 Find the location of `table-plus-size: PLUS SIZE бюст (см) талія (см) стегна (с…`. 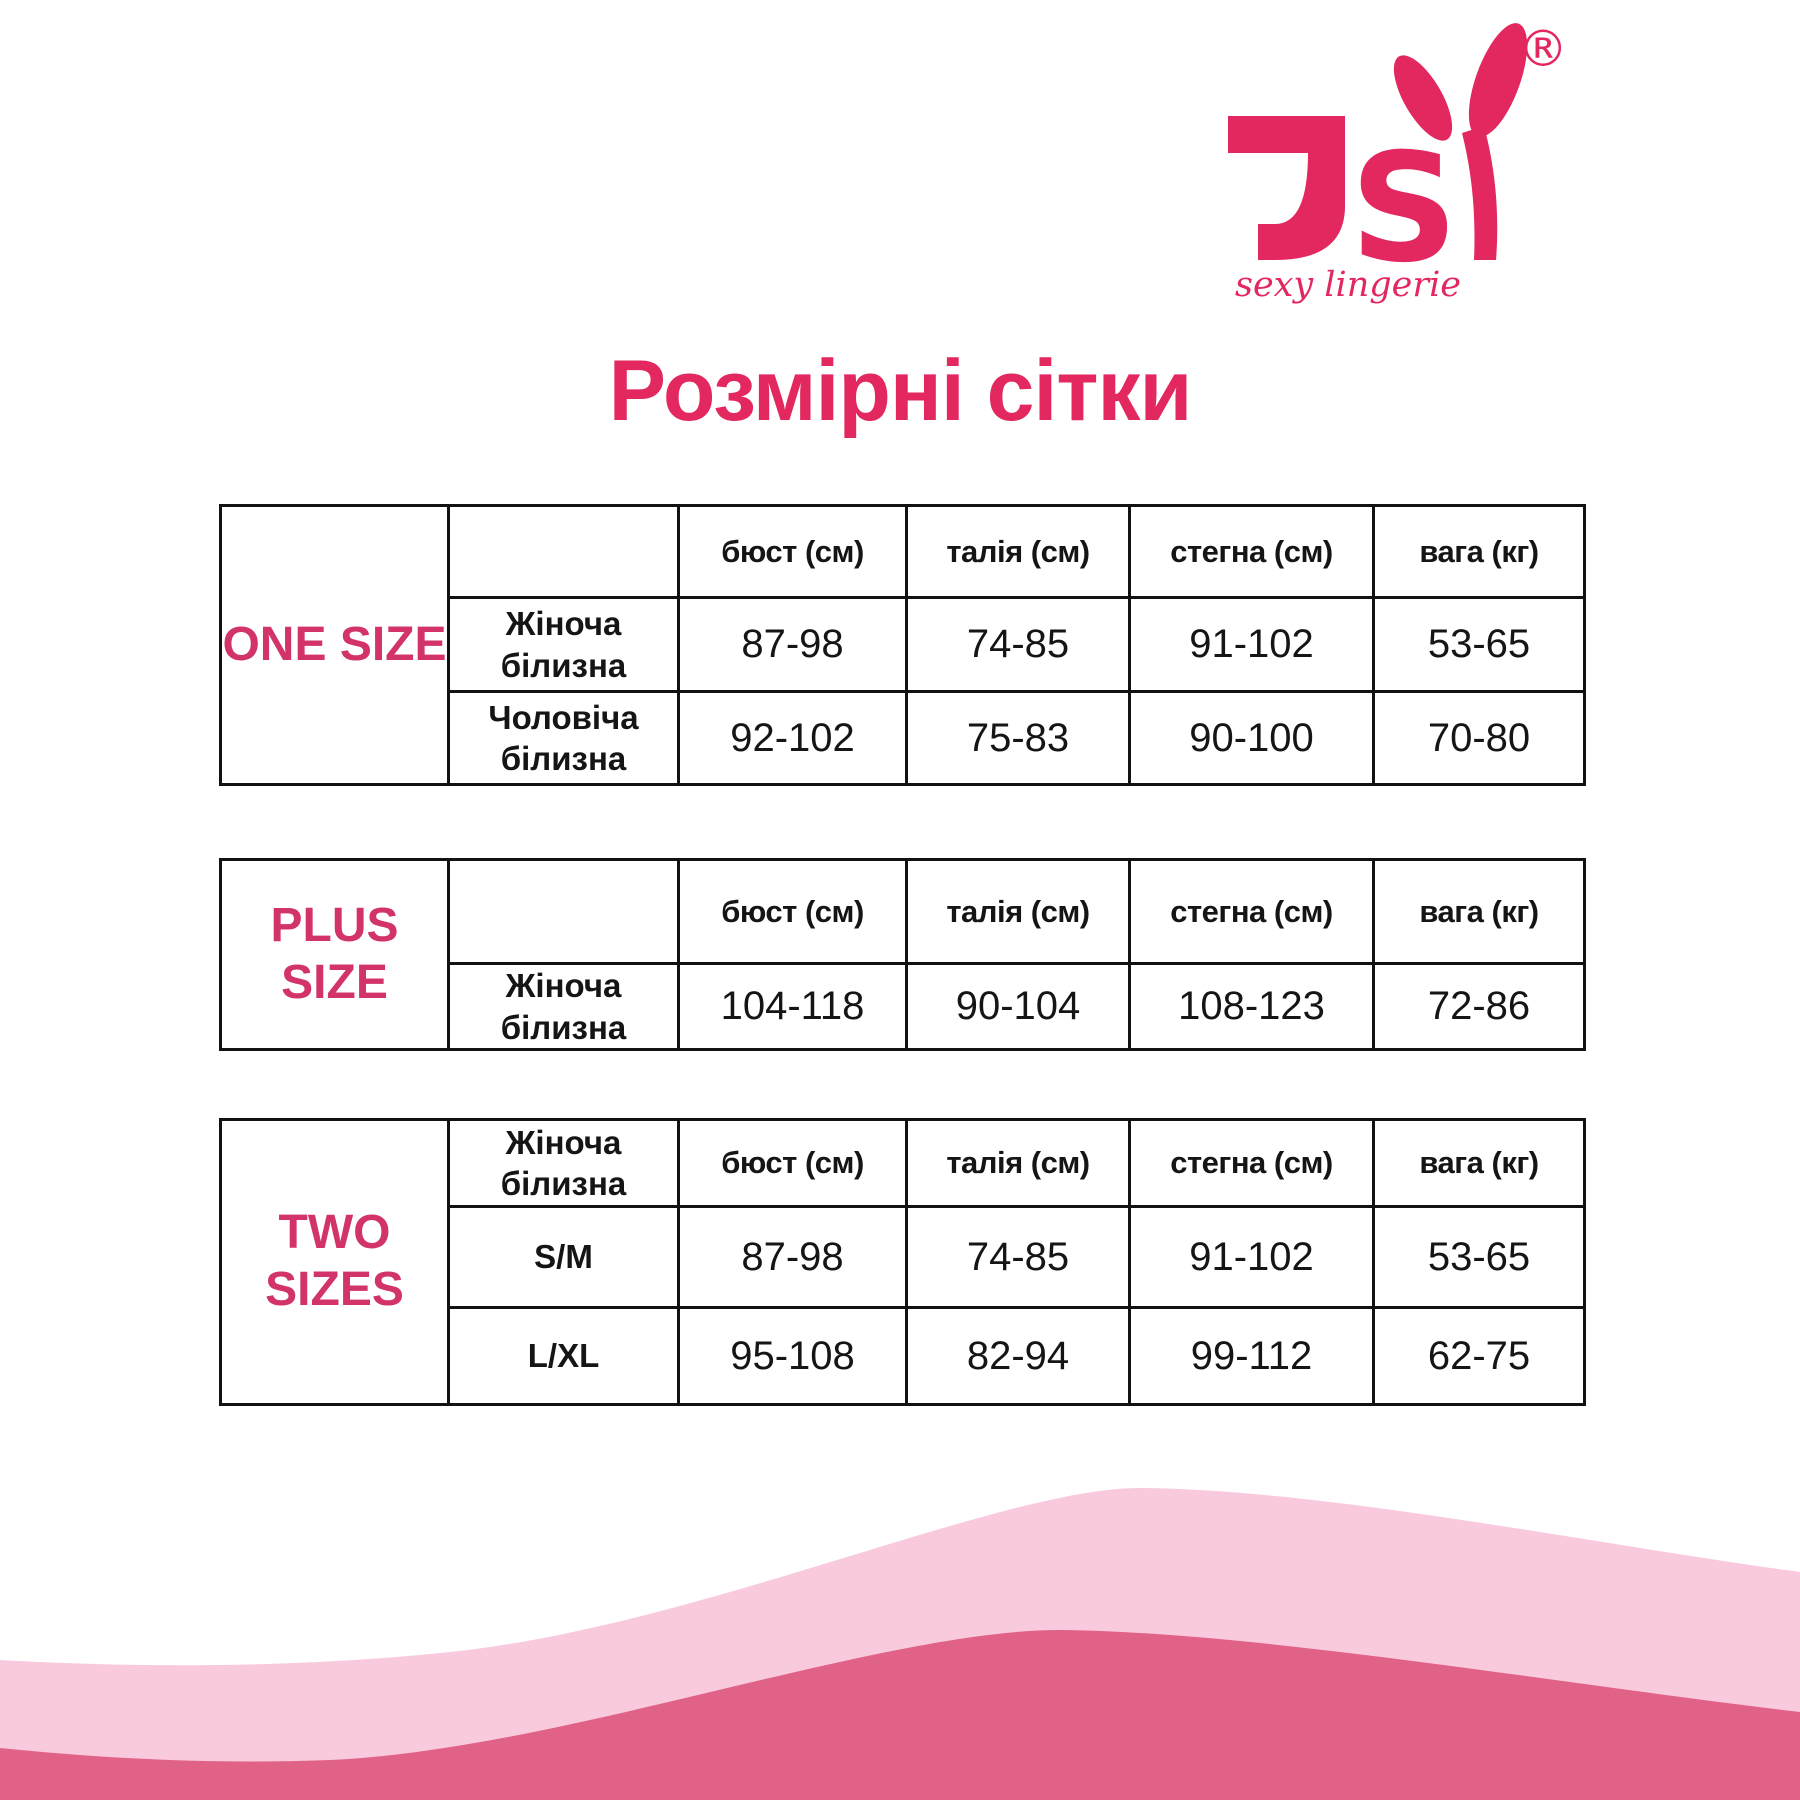

table-plus-size: PLUS SIZE бюст (см) талія (см) стегна (с… is located at coordinates (902, 954).